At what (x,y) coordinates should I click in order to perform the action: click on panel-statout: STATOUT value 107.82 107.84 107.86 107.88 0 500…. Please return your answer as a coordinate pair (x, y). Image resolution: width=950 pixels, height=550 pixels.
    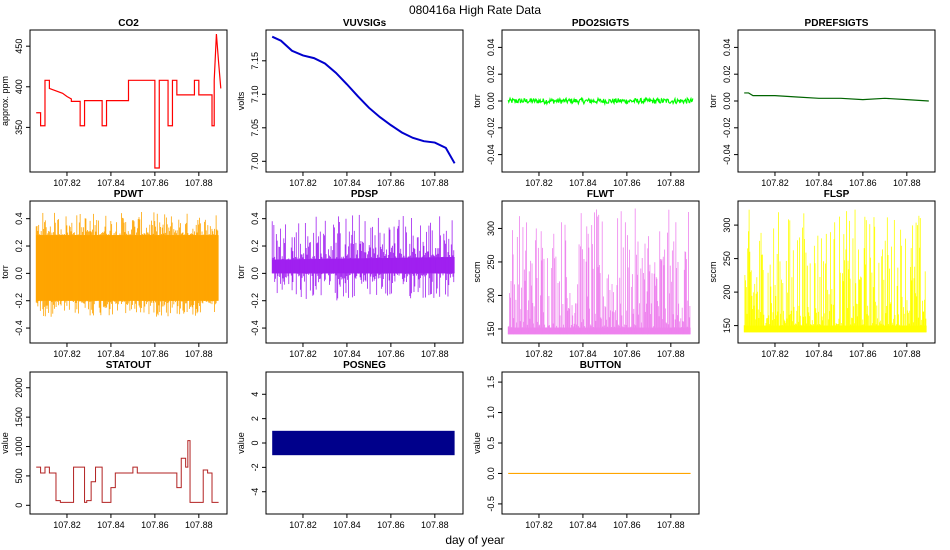
    Looking at the image, I should click on (114, 445).